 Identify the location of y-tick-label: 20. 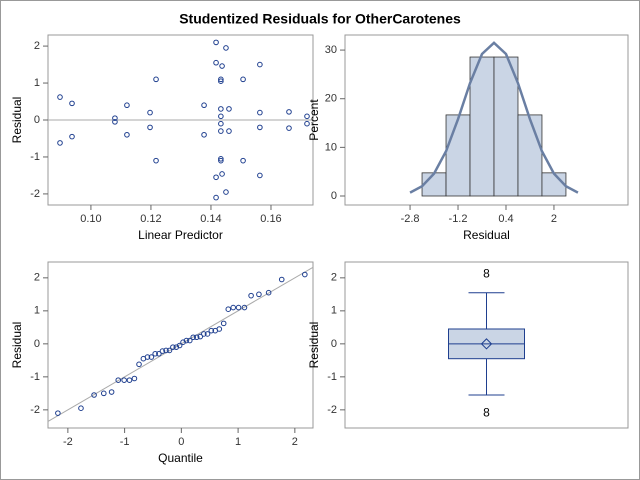
(331, 99).